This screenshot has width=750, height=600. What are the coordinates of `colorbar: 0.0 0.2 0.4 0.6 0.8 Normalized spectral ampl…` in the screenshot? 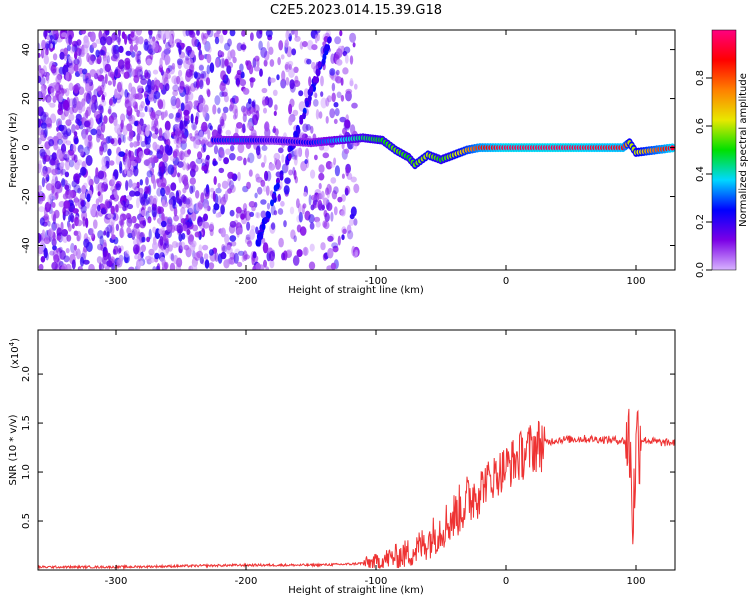 It's located at (722, 153).